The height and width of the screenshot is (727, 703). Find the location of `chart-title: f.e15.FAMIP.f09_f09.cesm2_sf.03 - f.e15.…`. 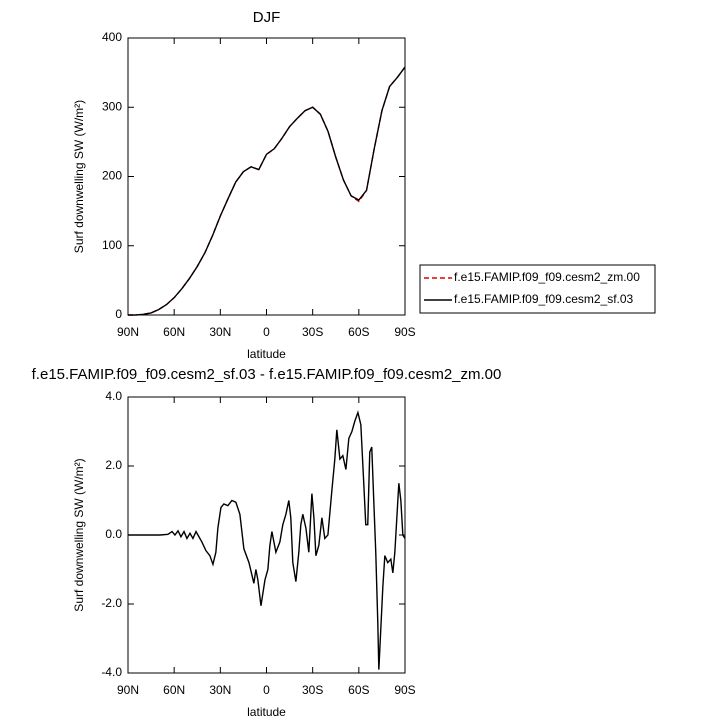

chart-title: f.e15.FAMIP.f09_f09.cesm2_sf.03 - f.e15.… is located at coordinates (267, 374).